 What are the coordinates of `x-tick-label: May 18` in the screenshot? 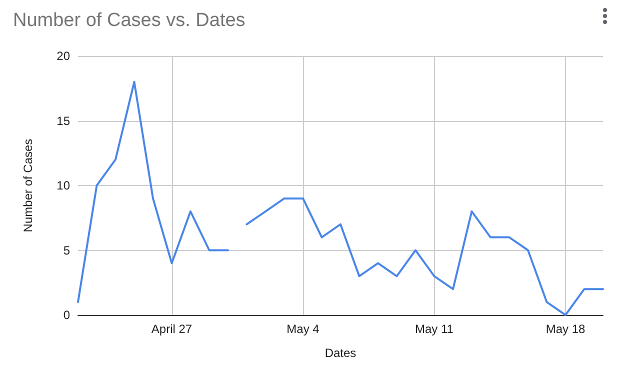 It's located at (566, 329).